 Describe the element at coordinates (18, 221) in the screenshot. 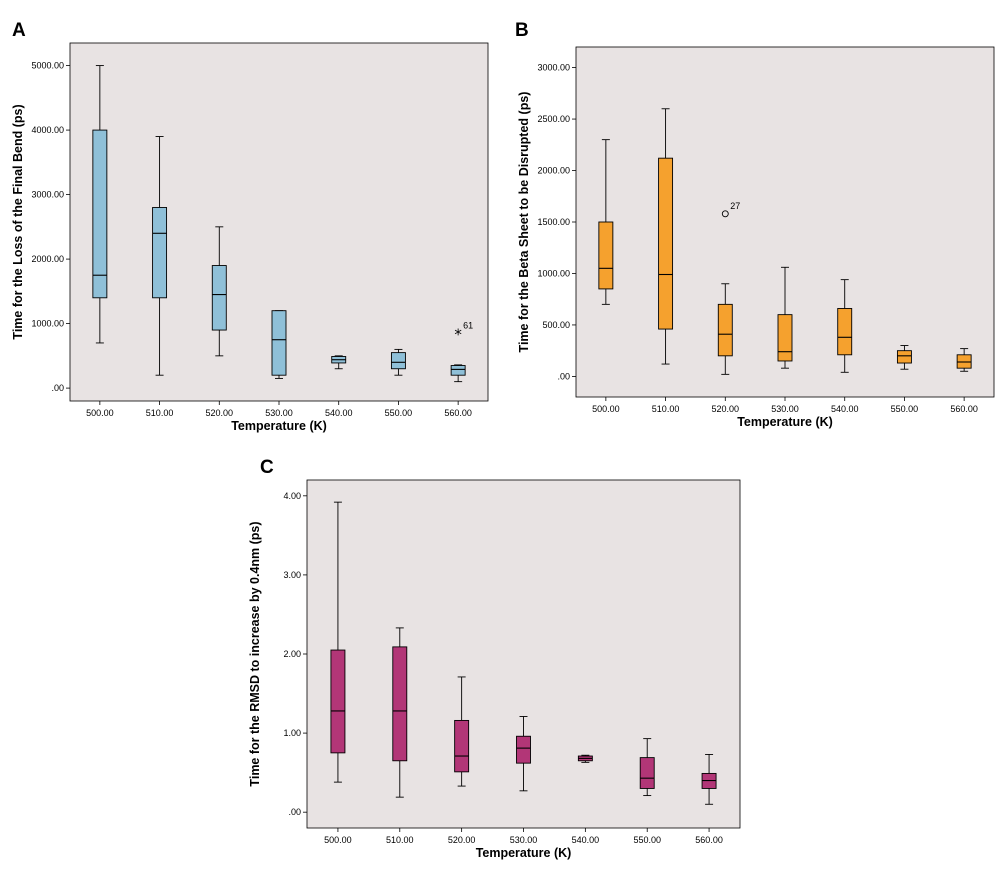

I see `y-axis-title: Time for the Loss of the Final Bend (ps)` at that location.